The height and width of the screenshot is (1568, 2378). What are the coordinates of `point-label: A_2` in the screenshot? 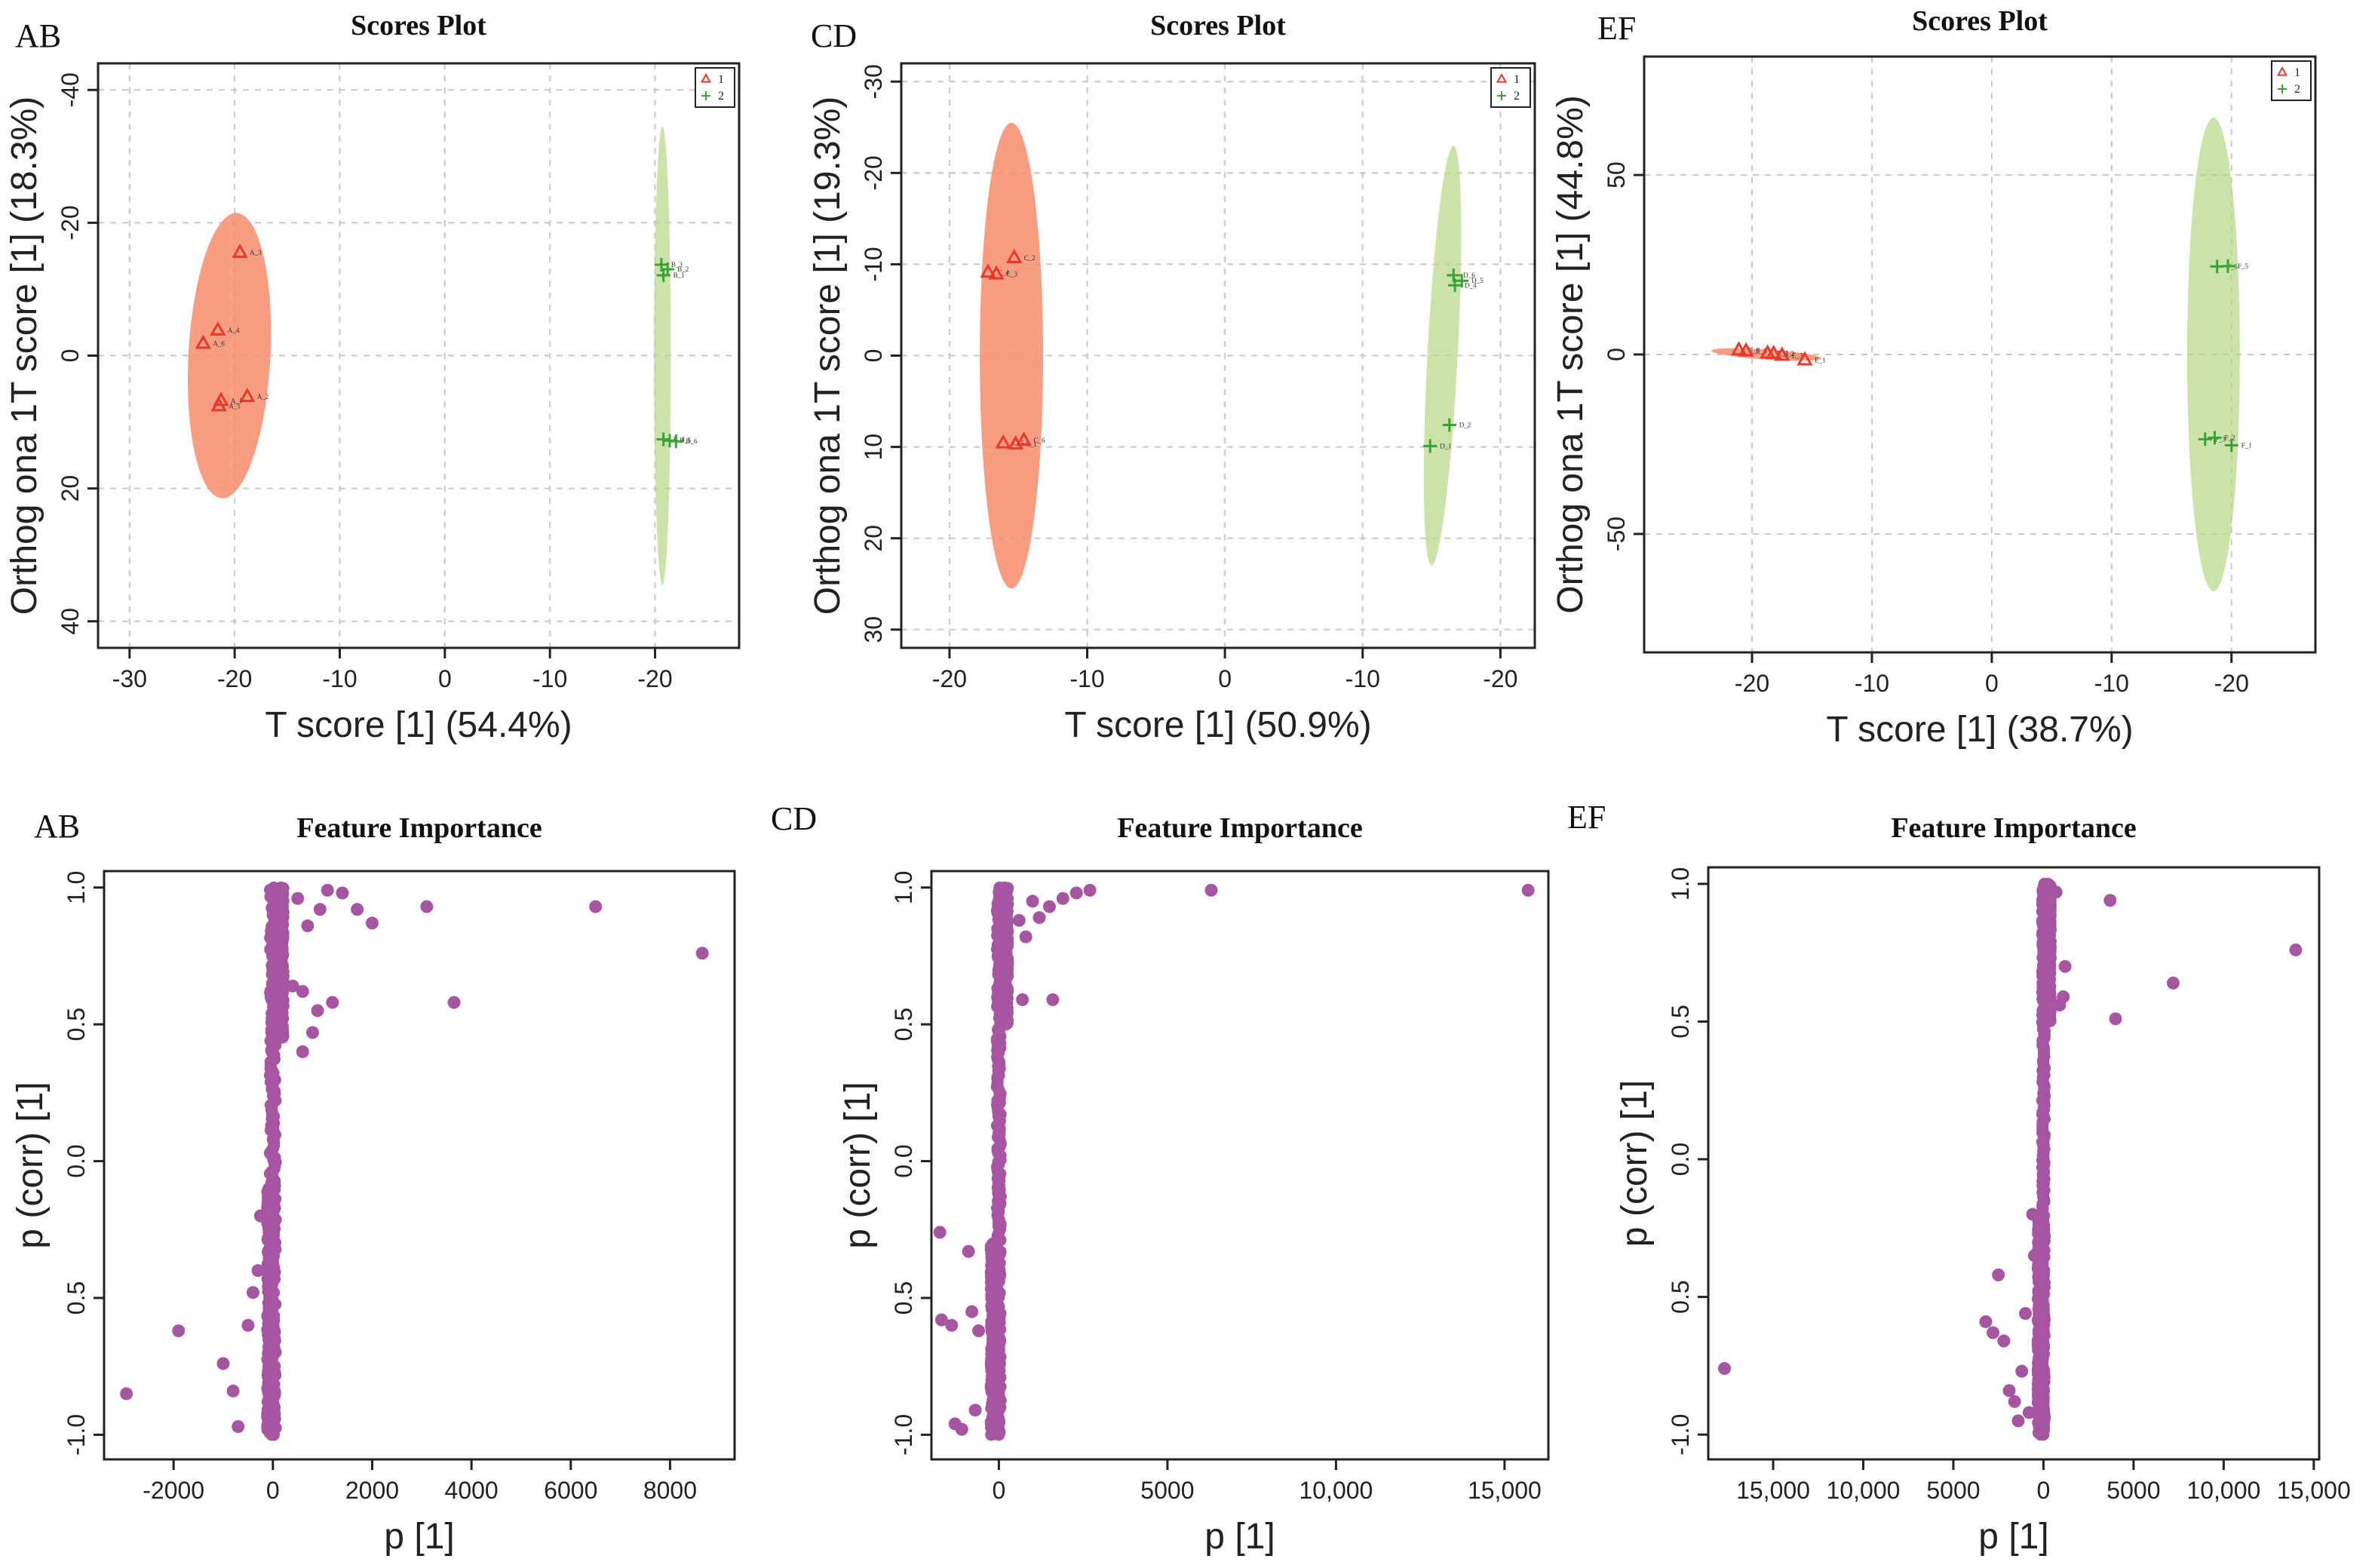 It's located at (263, 397).